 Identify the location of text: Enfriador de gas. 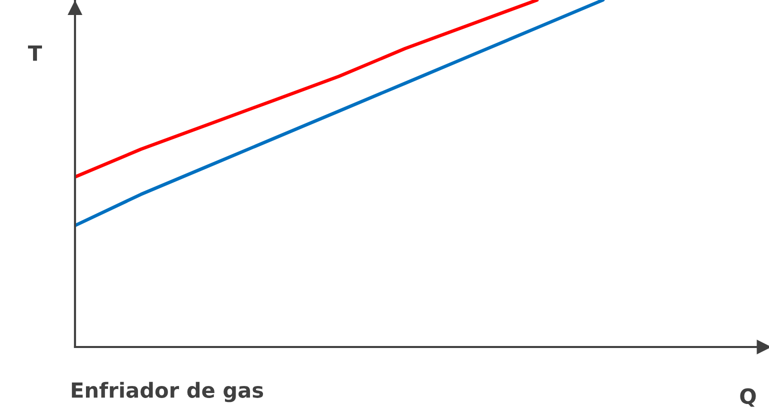
(168, 392).